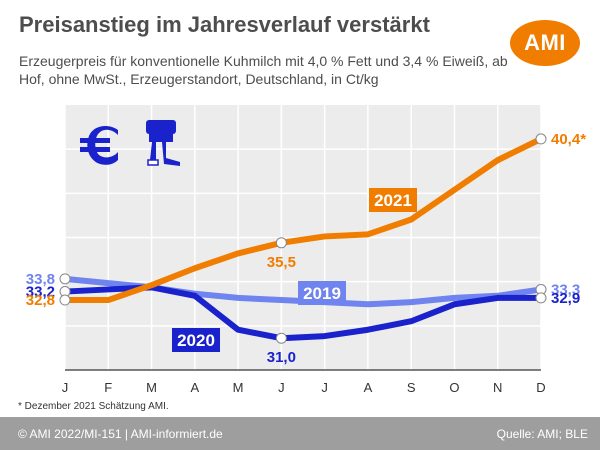 The height and width of the screenshot is (450, 600). I want to click on milking-machine-icon, so click(163, 143).